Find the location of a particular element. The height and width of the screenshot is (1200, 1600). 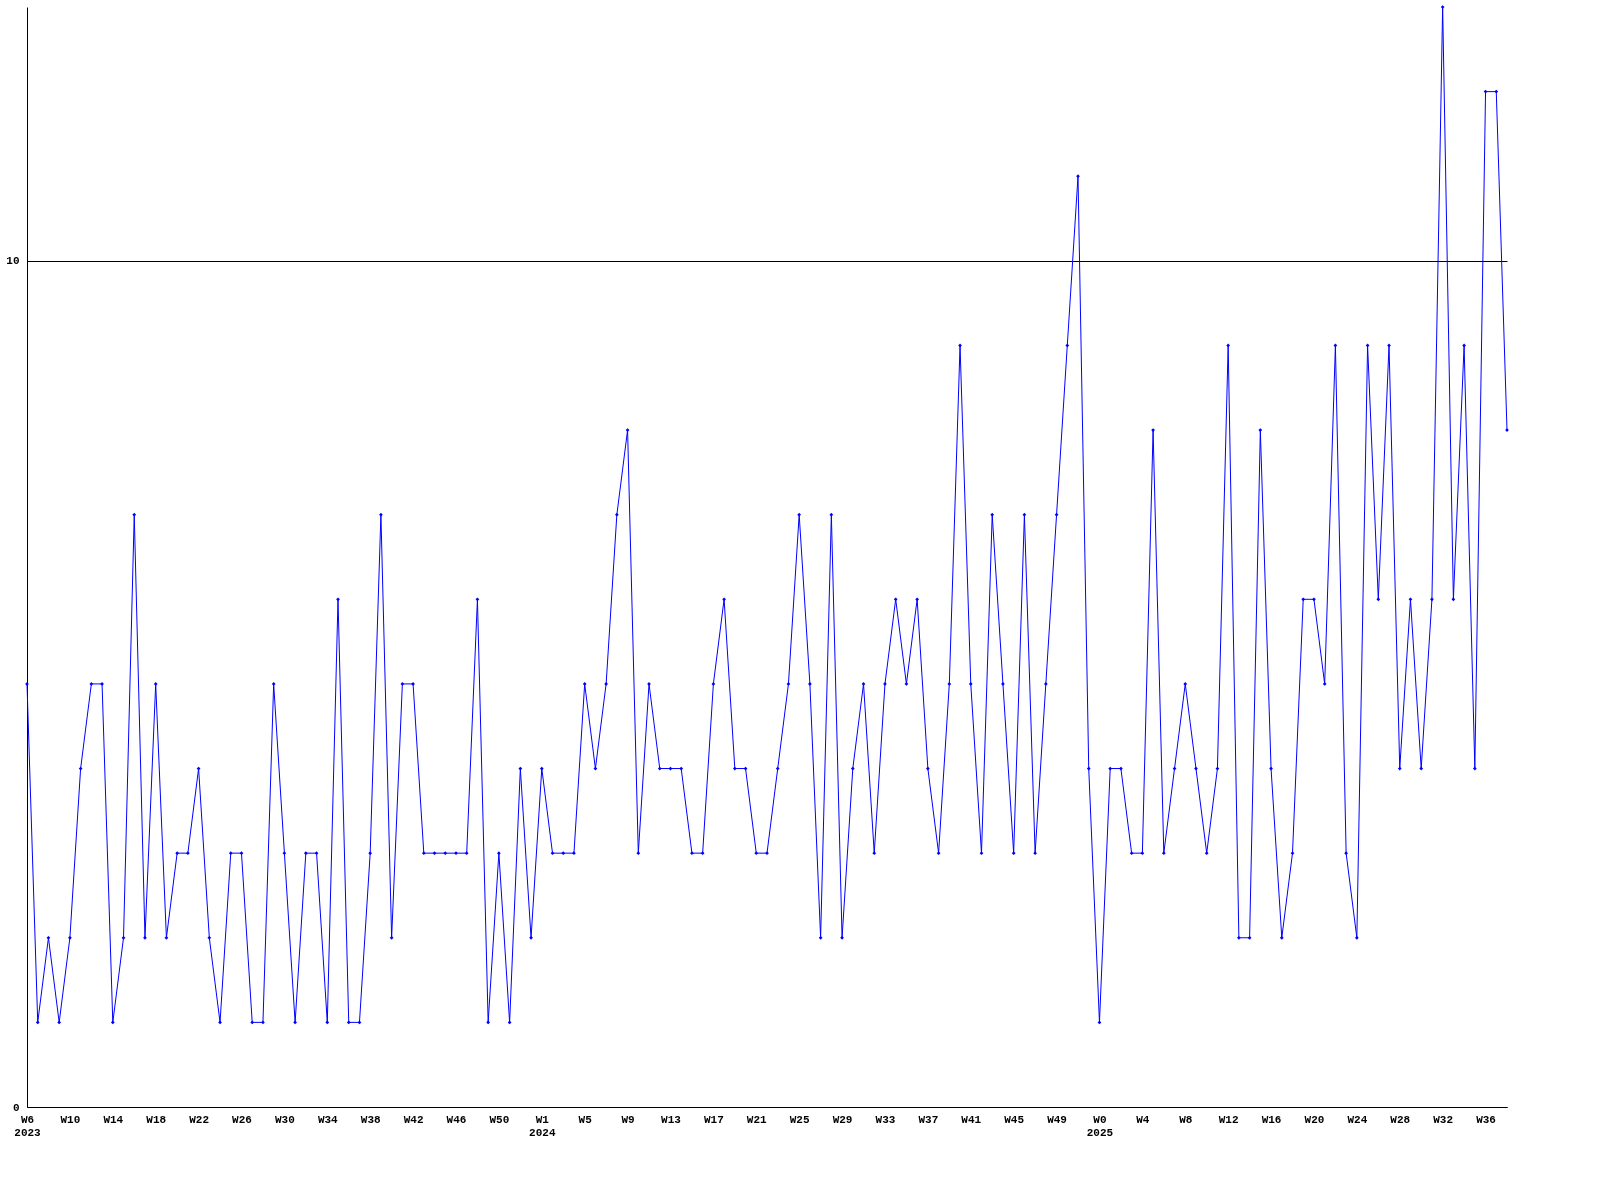

x-tick-label: W38 is located at coordinates (370, 1119).